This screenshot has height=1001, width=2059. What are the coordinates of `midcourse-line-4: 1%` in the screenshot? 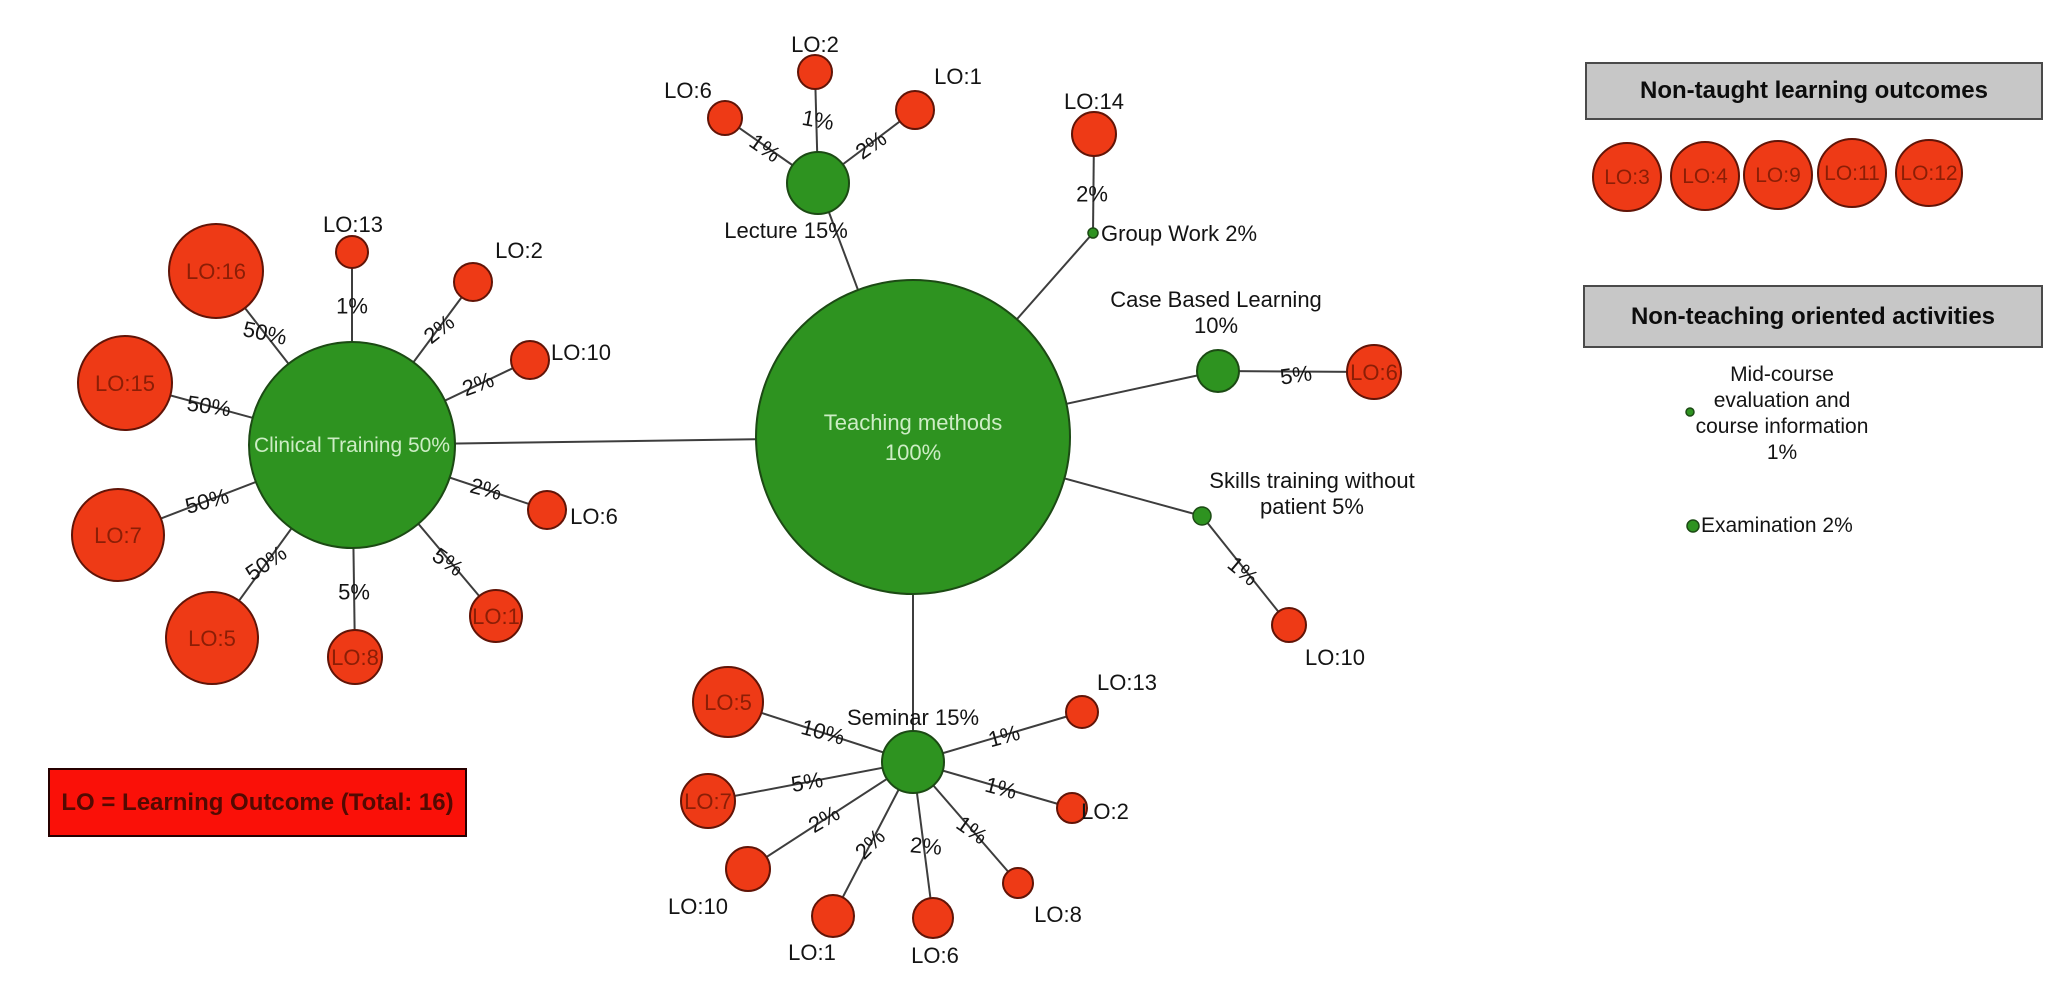 It's located at (1782, 452).